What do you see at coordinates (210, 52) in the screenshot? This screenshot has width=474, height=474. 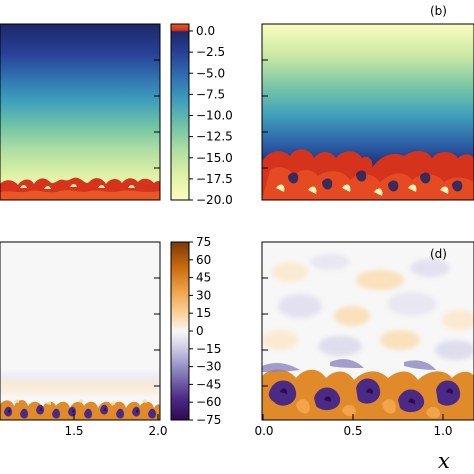 I see `colorbar-a-tick-label: −2.5` at bounding box center [210, 52].